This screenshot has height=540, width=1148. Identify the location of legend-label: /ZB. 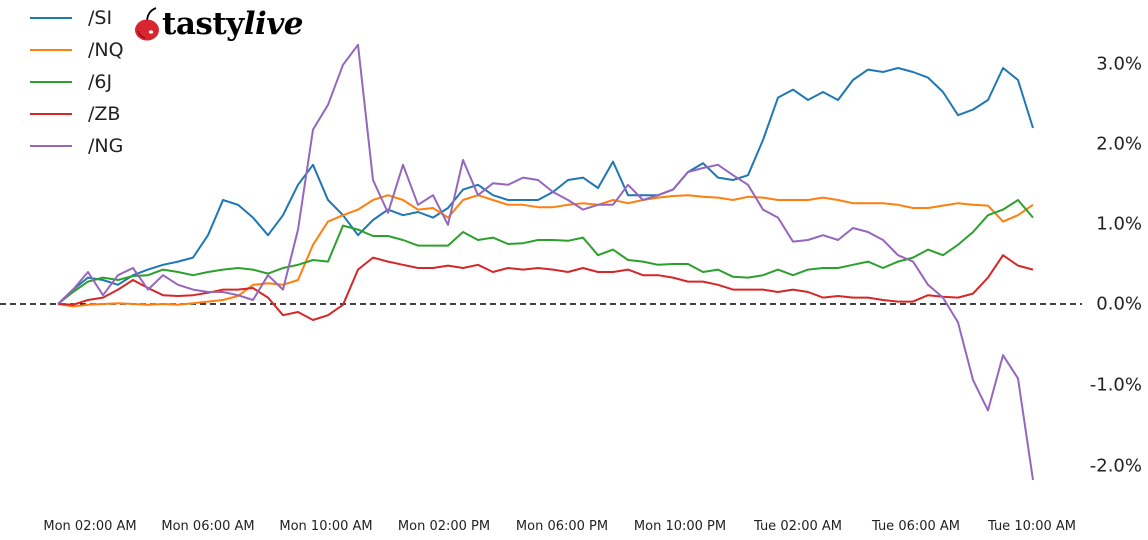
(104, 114).